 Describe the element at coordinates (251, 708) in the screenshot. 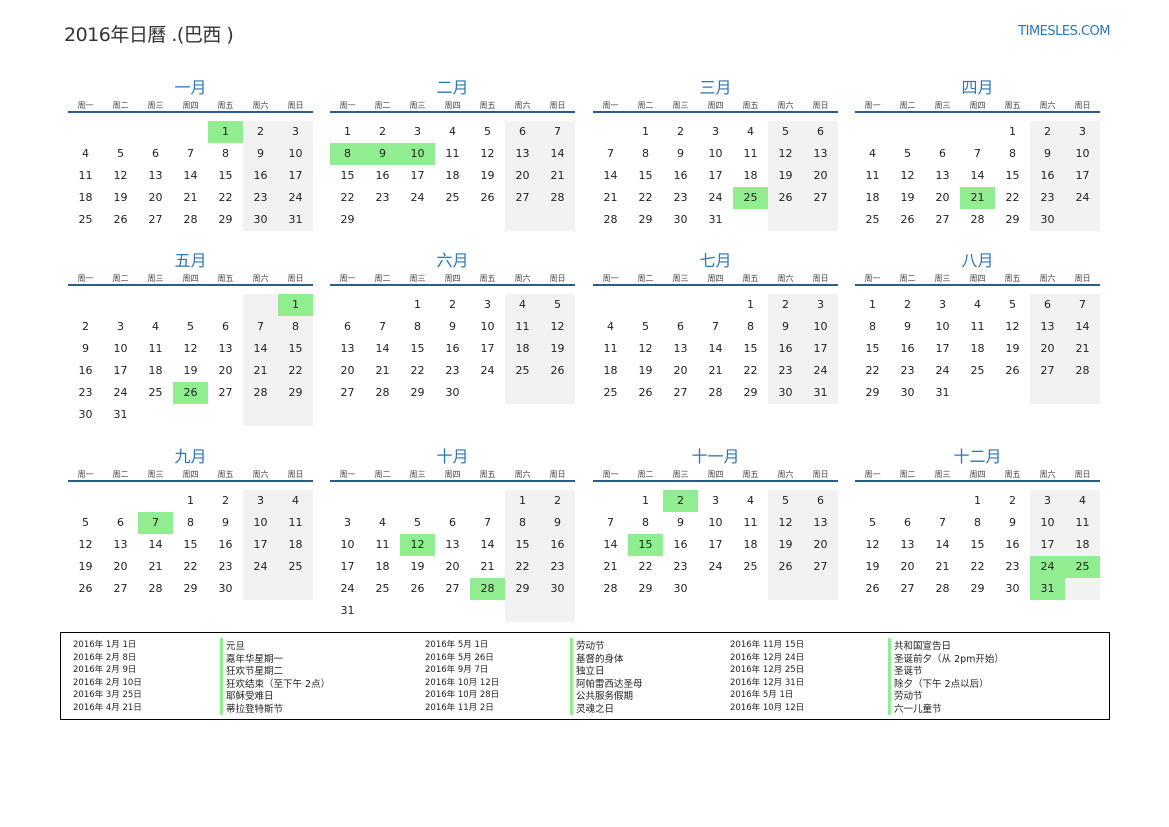

I see `holiday-name: 蒂拉登特斯节` at that location.